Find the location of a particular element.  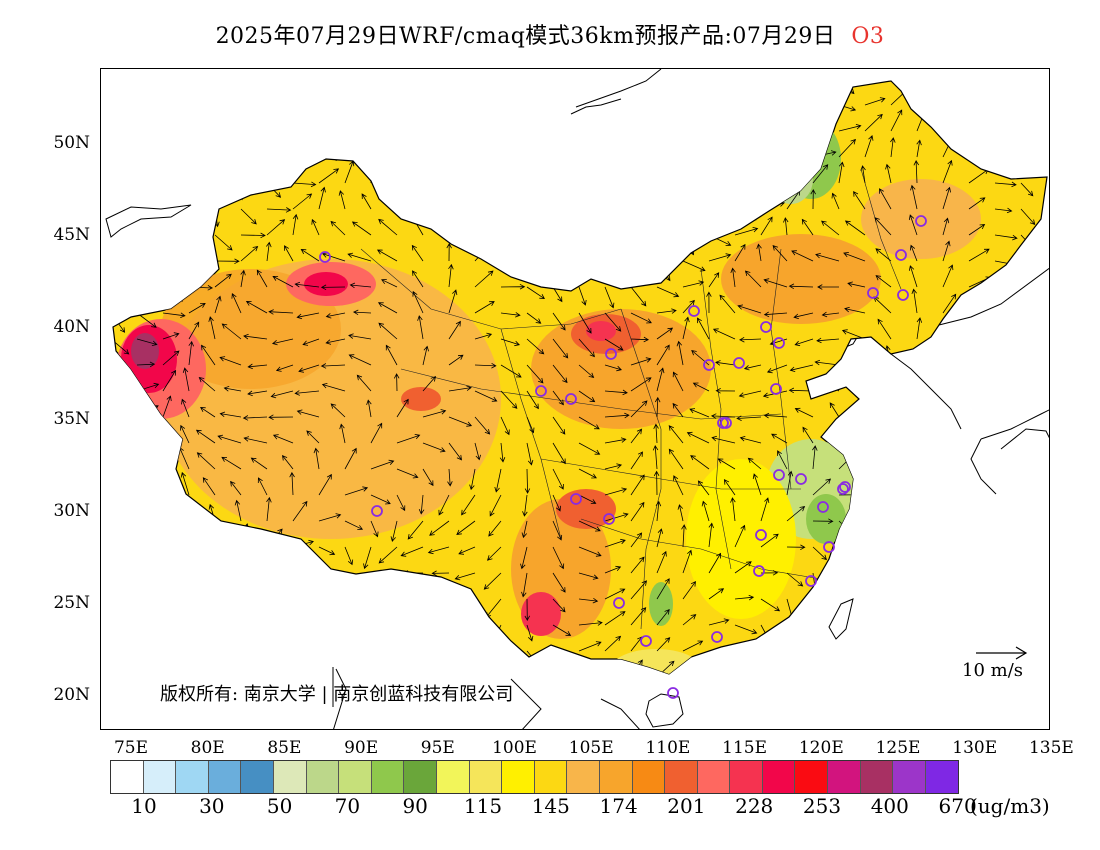

species-label: O3 is located at coordinates (868, 36).